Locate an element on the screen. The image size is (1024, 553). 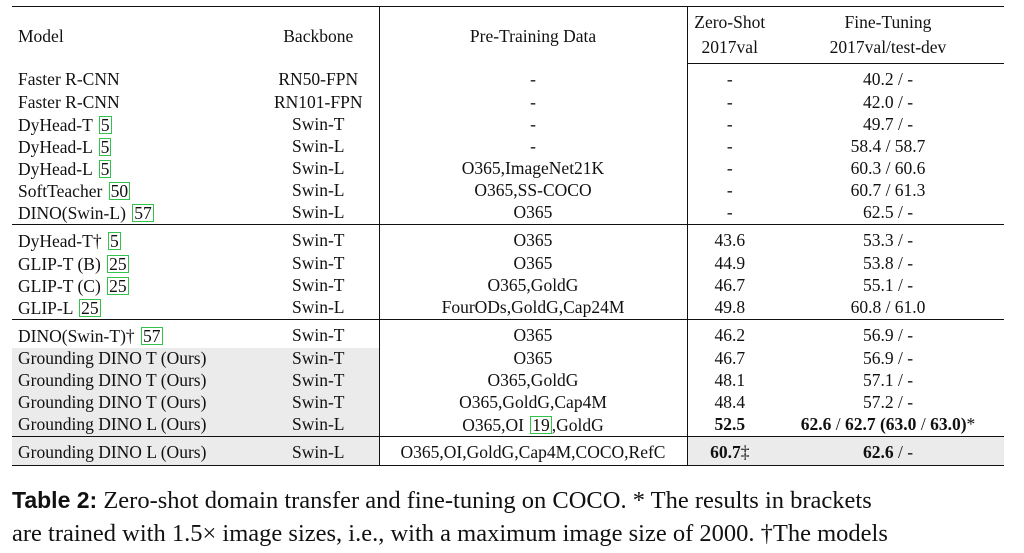
zeroshot-value: 48.1 is located at coordinates (730, 380).